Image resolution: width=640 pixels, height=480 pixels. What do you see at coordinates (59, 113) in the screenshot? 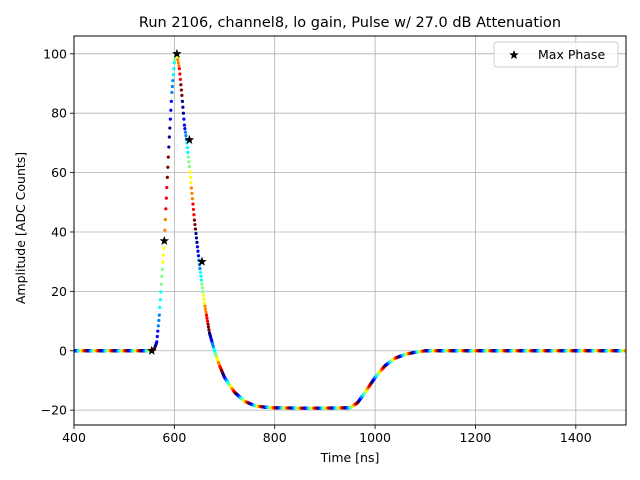
I see `y-tick-label: 80` at bounding box center [59, 113].